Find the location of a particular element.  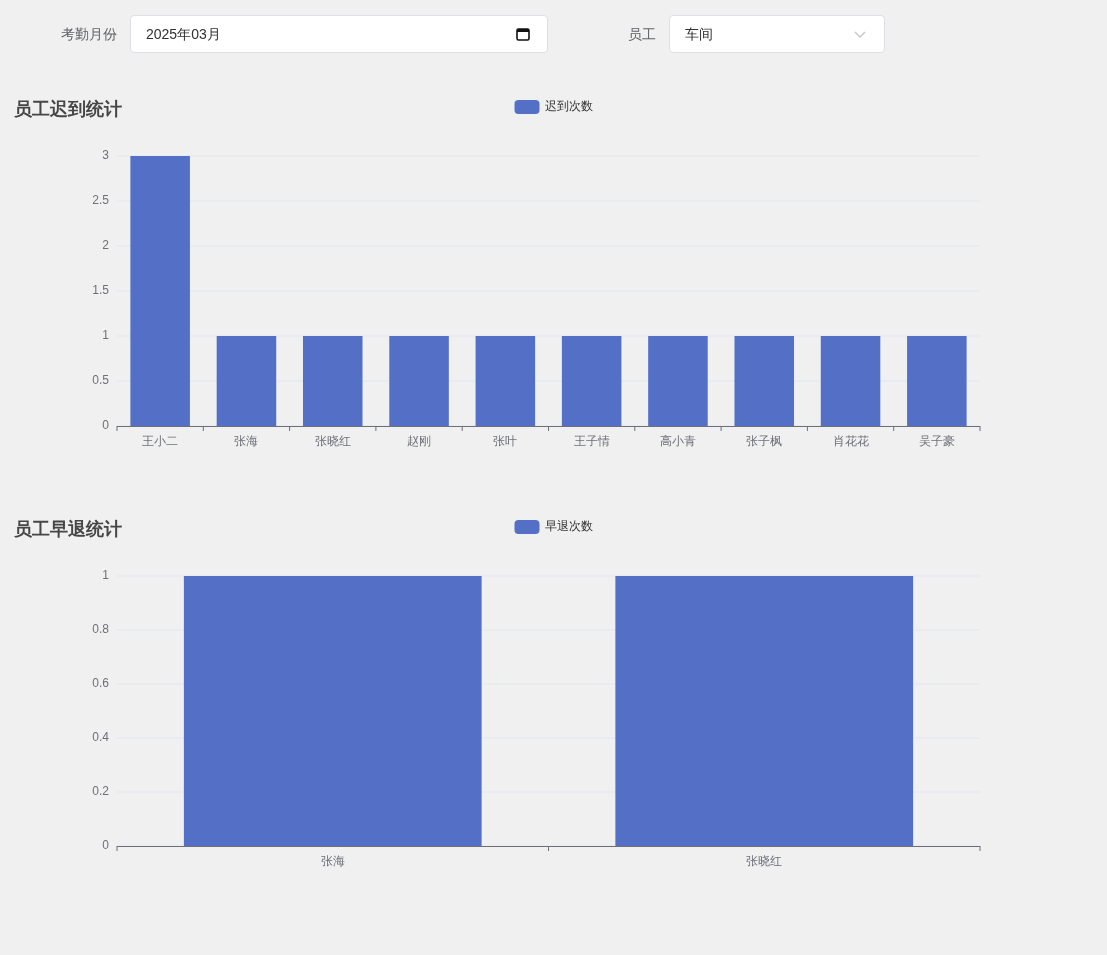

x-tick-label: 高小青 is located at coordinates (677, 441).